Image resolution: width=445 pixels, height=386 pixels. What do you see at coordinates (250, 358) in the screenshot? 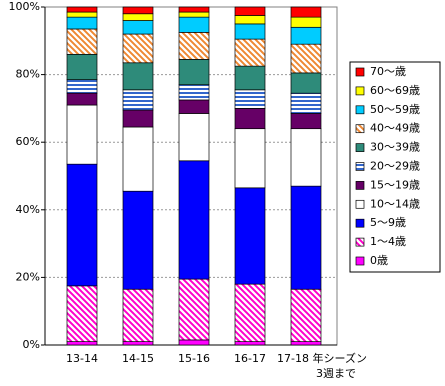
I see `x-tick-label: 16-17` at bounding box center [250, 358].